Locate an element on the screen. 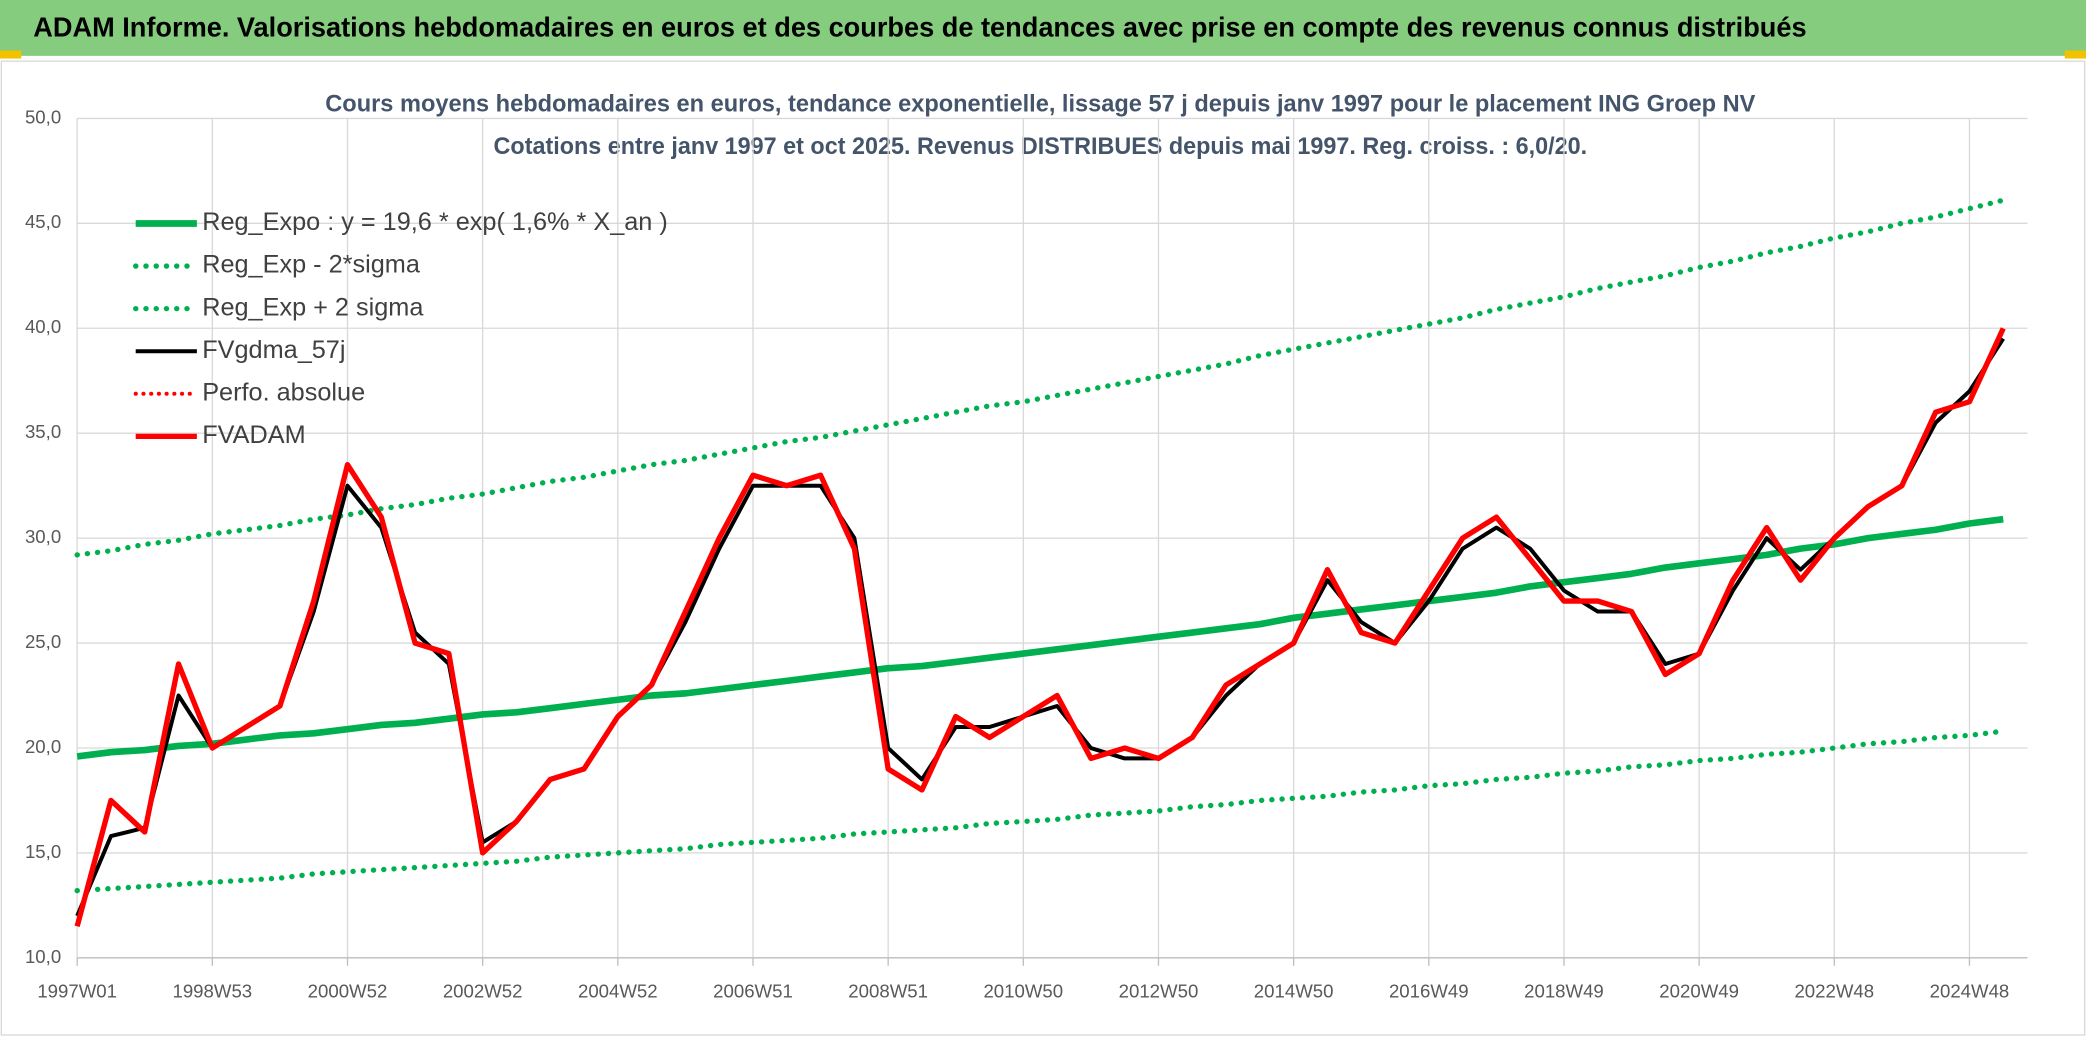  legend-label: FVgdma_57j is located at coordinates (273, 350).